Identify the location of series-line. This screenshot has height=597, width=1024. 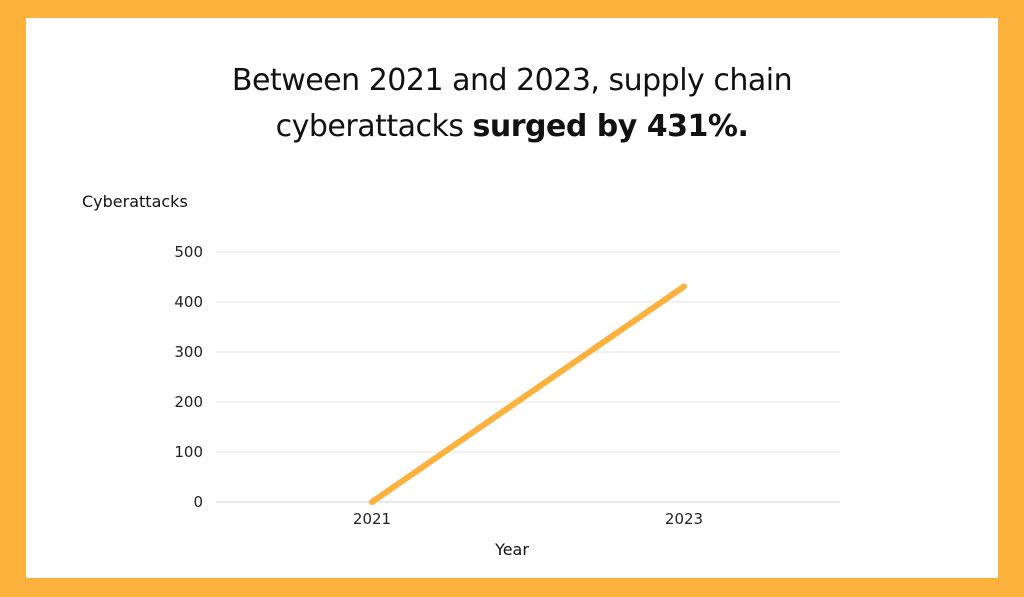
(528, 394).